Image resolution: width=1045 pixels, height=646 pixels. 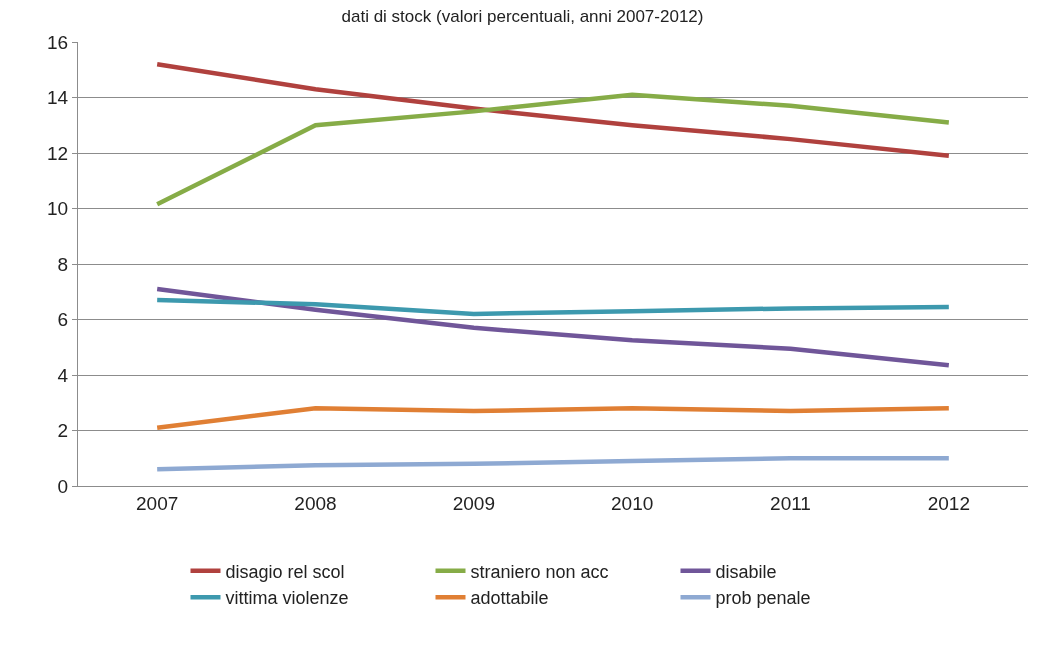 I want to click on legend-label: disabile, so click(x=746, y=571).